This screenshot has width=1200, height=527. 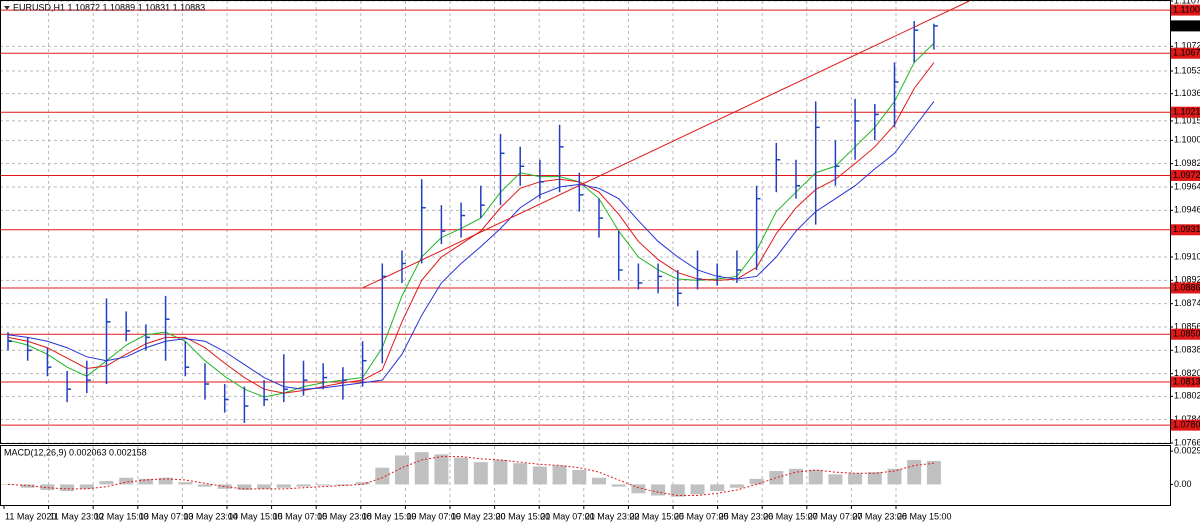 What do you see at coordinates (1187, 303) in the screenshot?
I see `y-tick-label: 1.08740` at bounding box center [1187, 303].